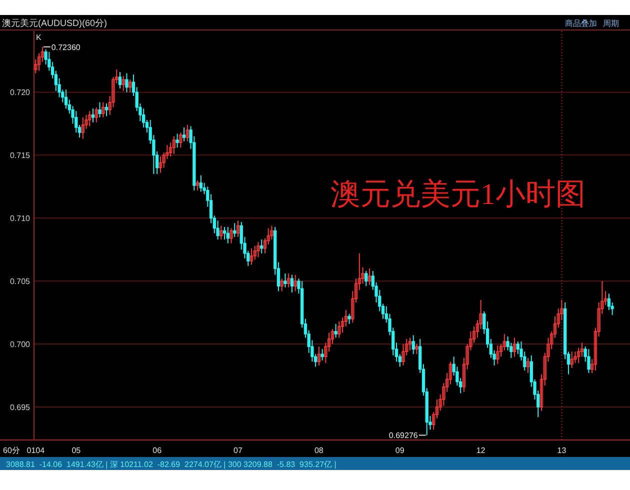 The height and width of the screenshot is (490, 630). Describe the element at coordinates (77, 450) in the screenshot. I see `x-tick-label: 05` at that location.